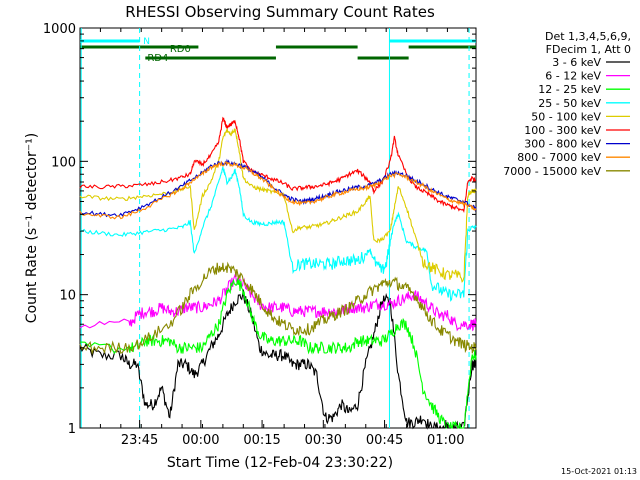 Image resolution: width=640 pixels, height=480 pixels. What do you see at coordinates (562, 130) in the screenshot?
I see `legend-label-6: 100 - 300 keV` at bounding box center [562, 130].